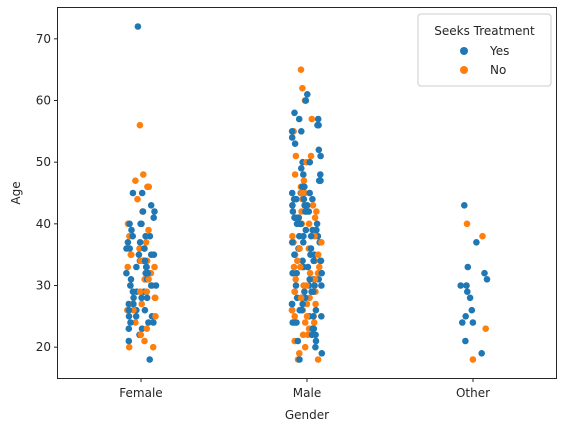 The image size is (563, 432). Describe the element at coordinates (43, 162) in the screenshot. I see `y-tick-label: 50` at that location.